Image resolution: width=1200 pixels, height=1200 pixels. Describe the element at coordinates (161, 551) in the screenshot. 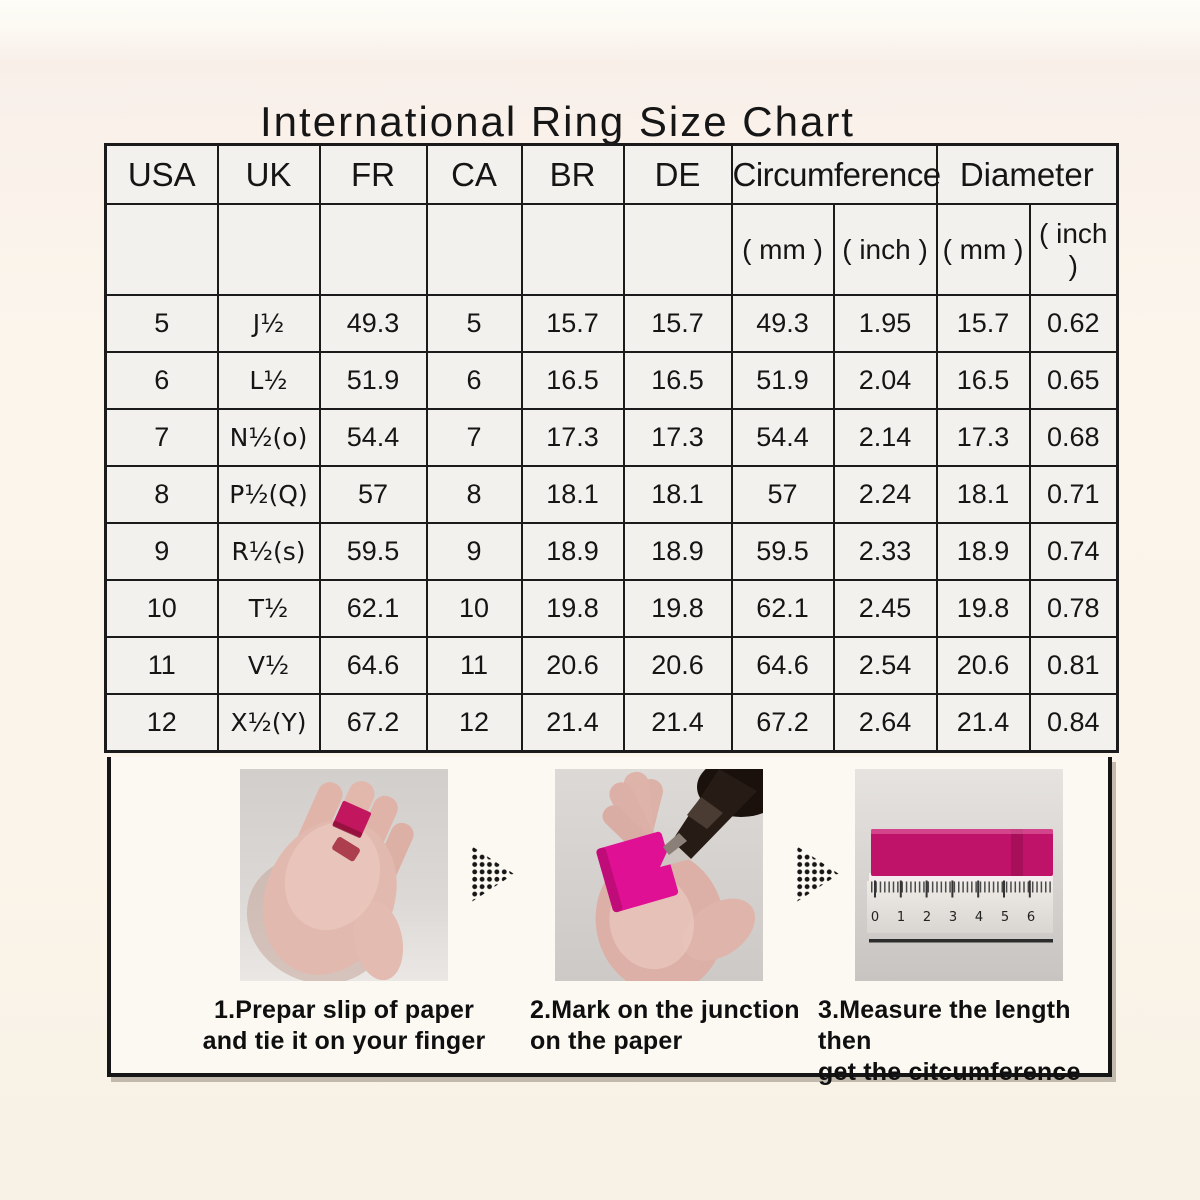

I see `cell-usa: 9` at that location.